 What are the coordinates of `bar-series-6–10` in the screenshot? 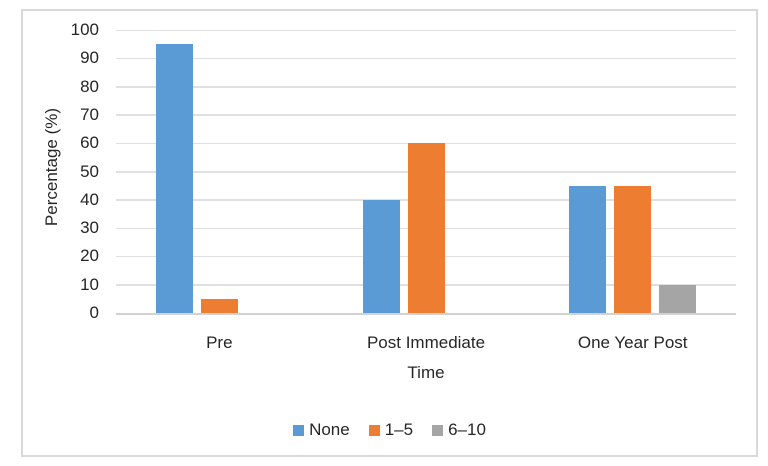 It's located at (678, 298).